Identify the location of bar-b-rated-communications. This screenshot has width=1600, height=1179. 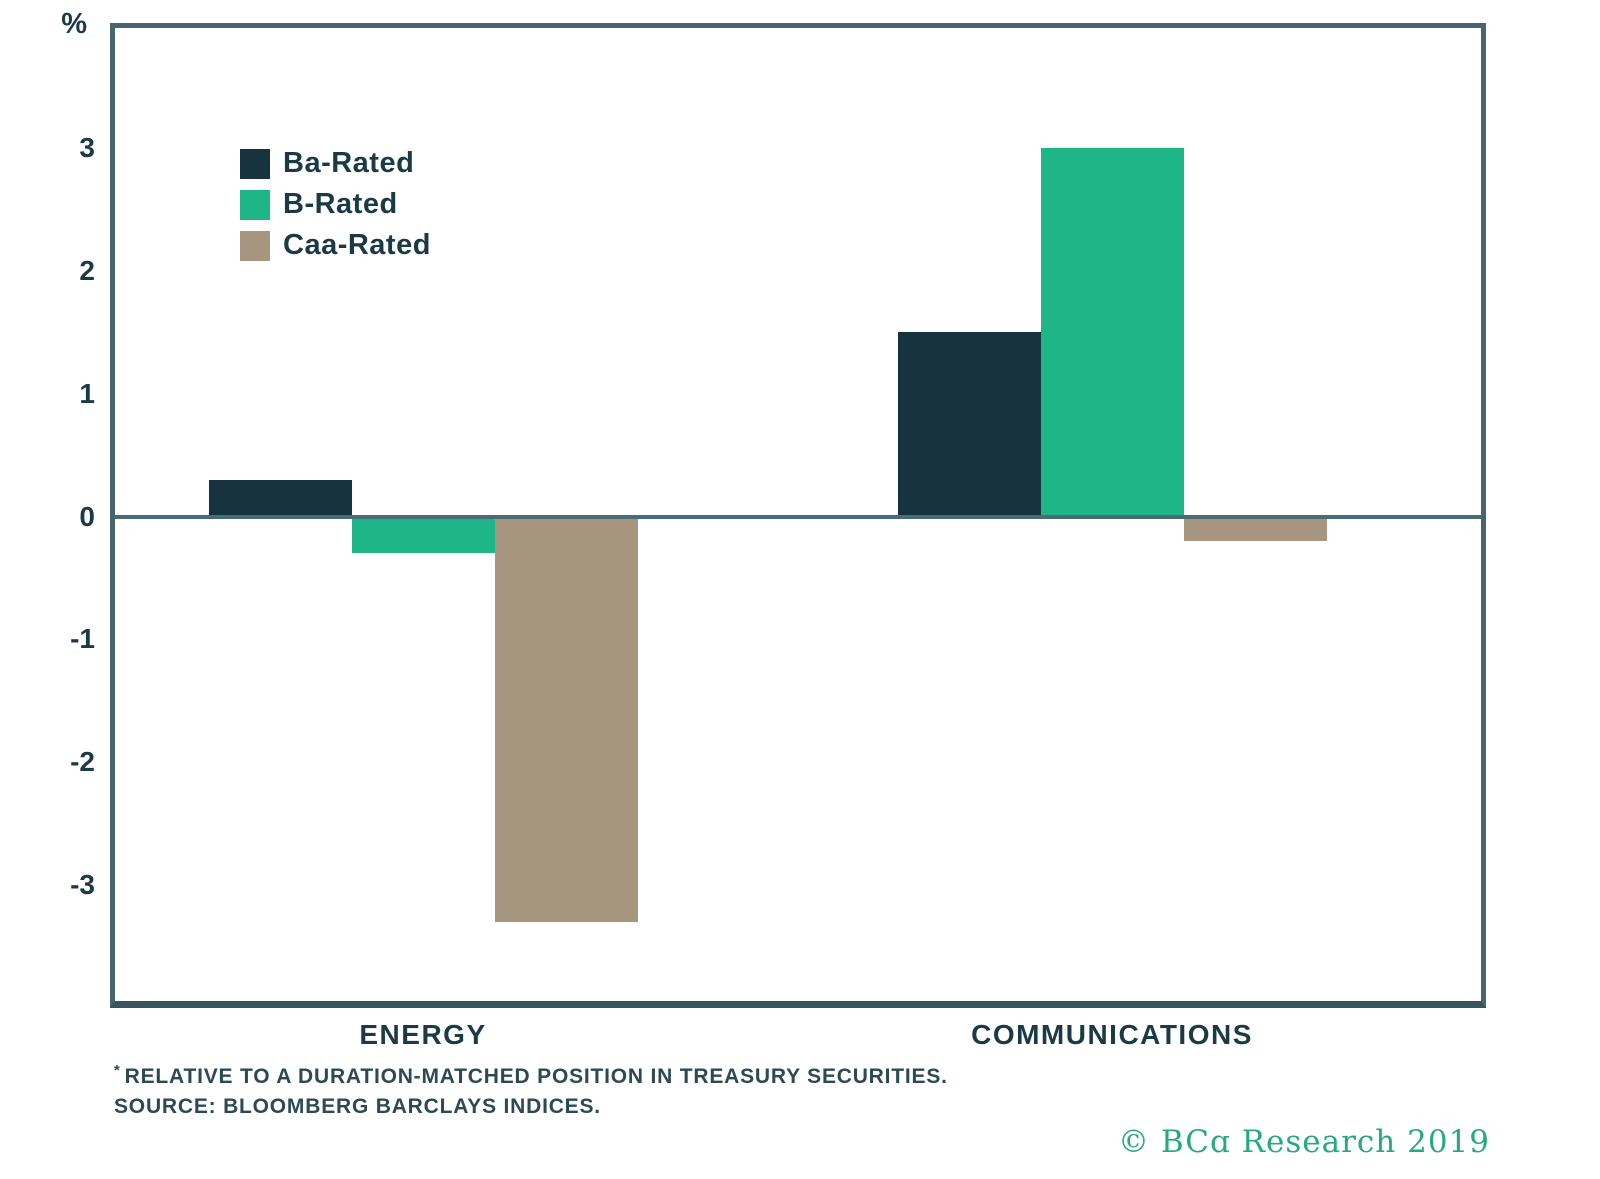
(1112, 332).